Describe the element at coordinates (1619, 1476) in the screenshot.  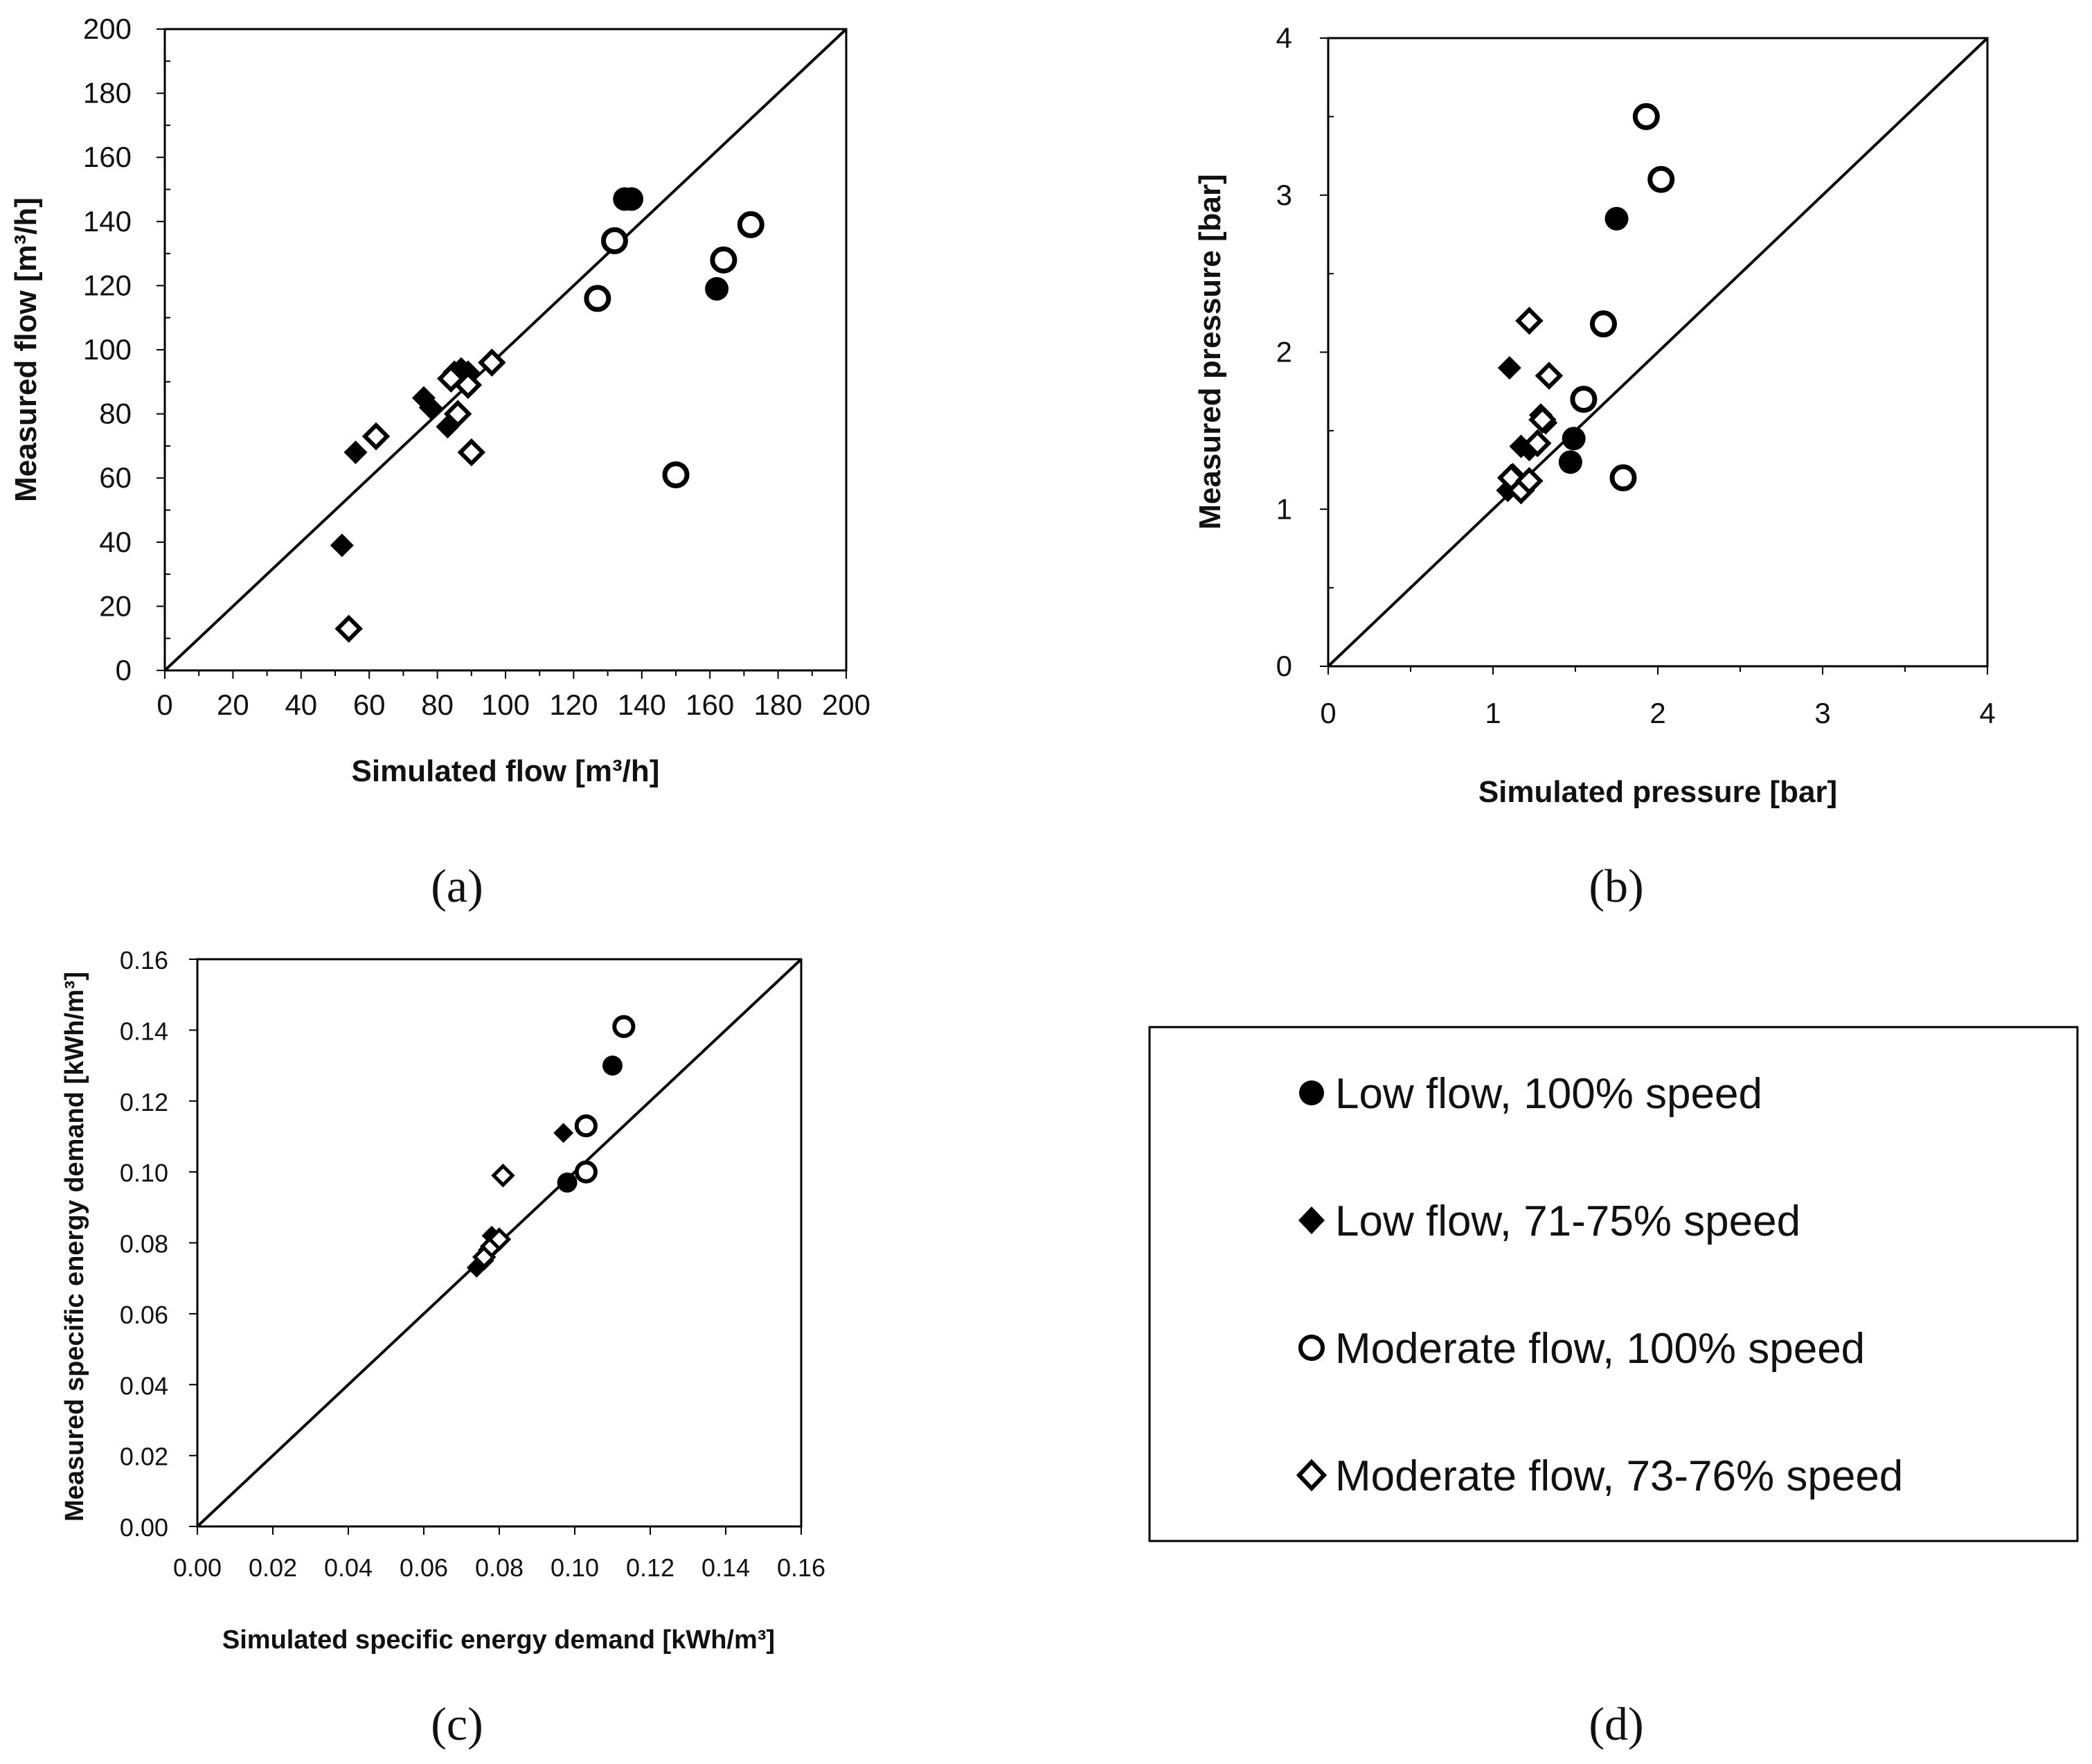
I see `legend-label-moderate-73-76: Moderate flow, 73-76% speed` at that location.